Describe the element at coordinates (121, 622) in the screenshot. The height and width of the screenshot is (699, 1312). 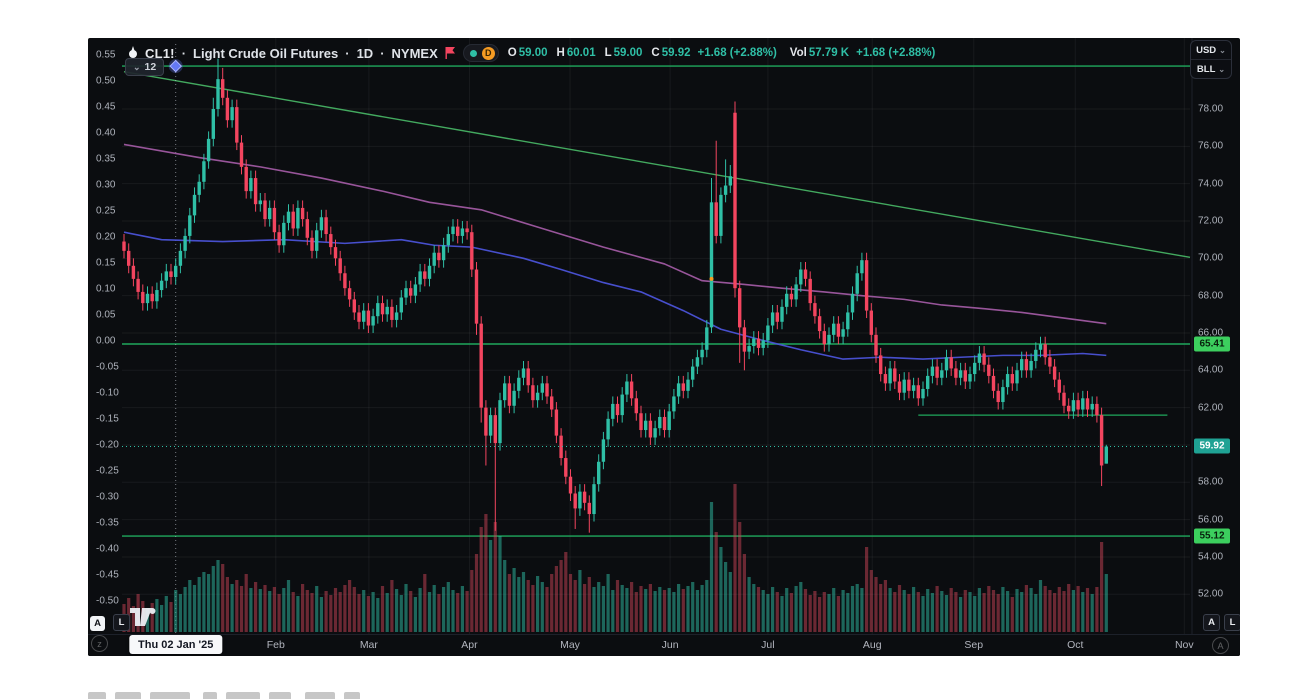
I see `log-scale-button-left: L` at that location.